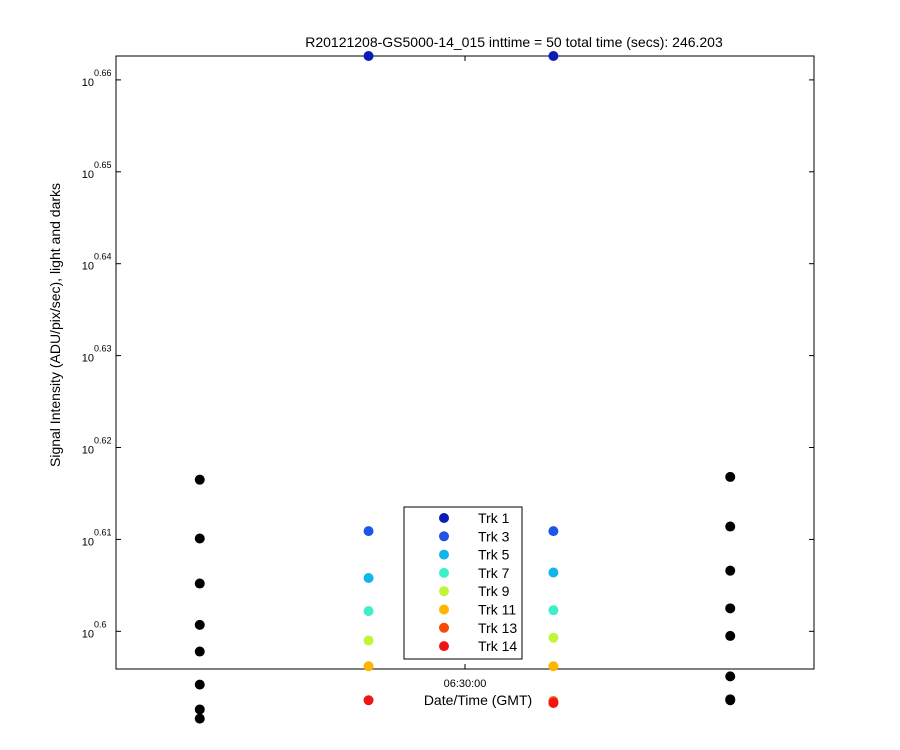  What do you see at coordinates (494, 555) in the screenshot?
I see `legend-label: Trk 5` at bounding box center [494, 555].